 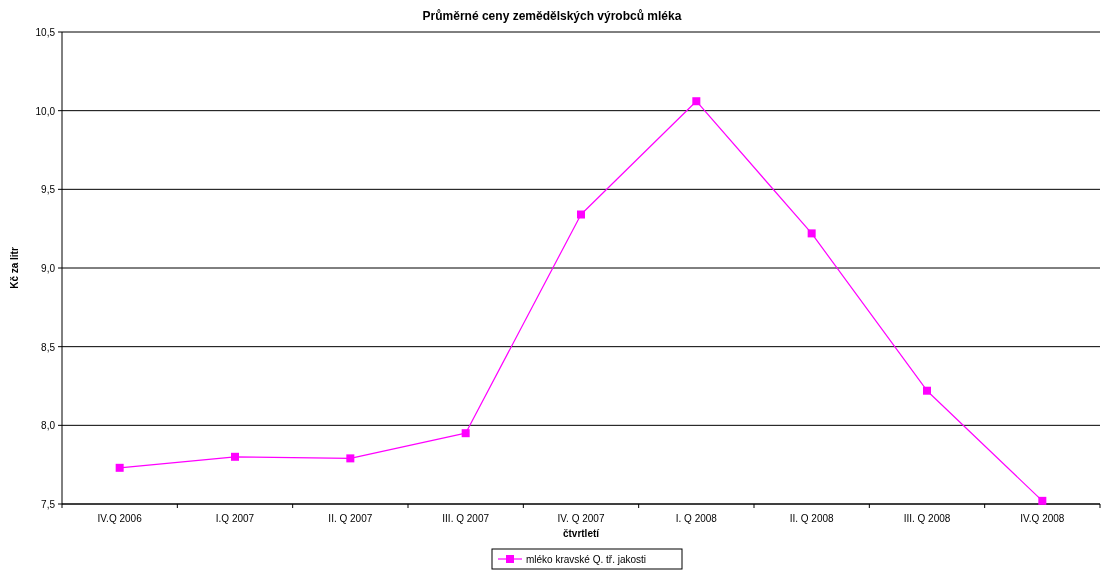 I want to click on y-tick-label: 10,0, so click(x=45, y=111).